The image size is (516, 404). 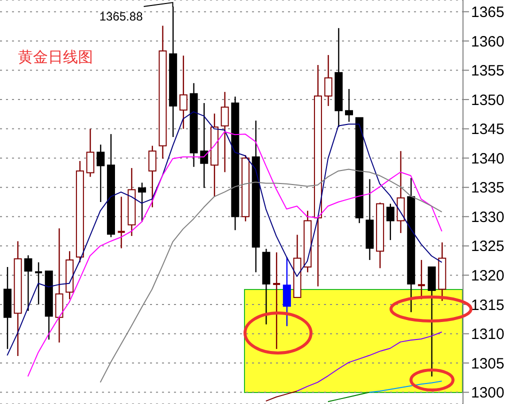 I want to click on y-tick-label: 1325, so click(x=487, y=247).